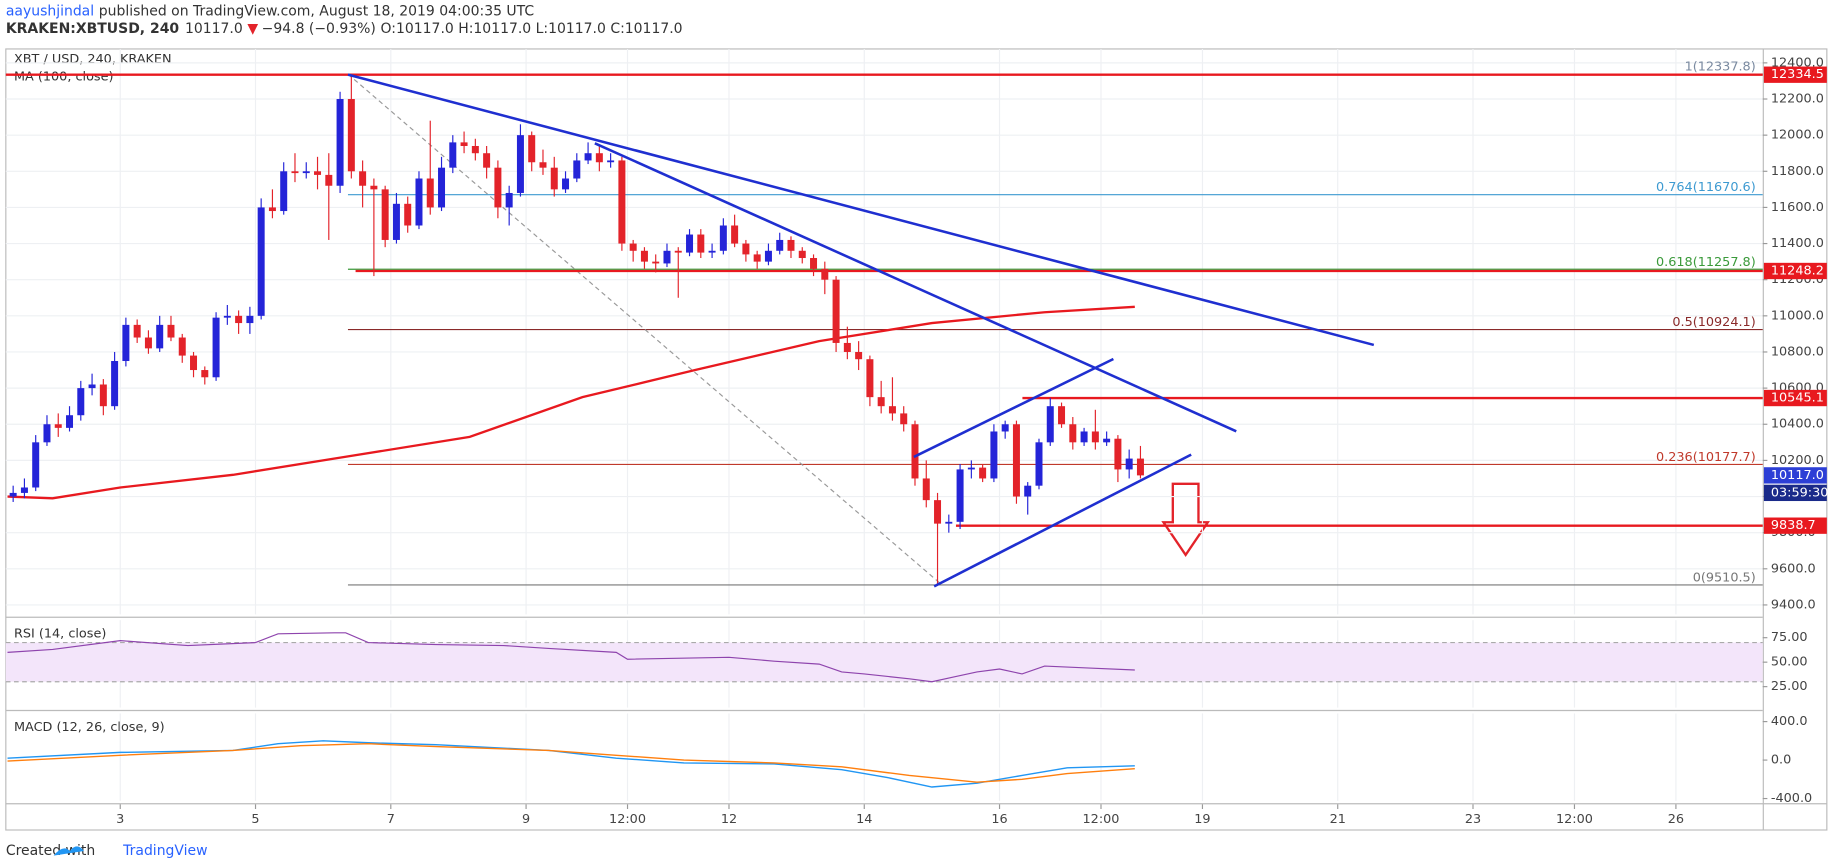 The height and width of the screenshot is (868, 1828). What do you see at coordinates (627, 819) in the screenshot?
I see `x-tick-label: 12:00` at bounding box center [627, 819].